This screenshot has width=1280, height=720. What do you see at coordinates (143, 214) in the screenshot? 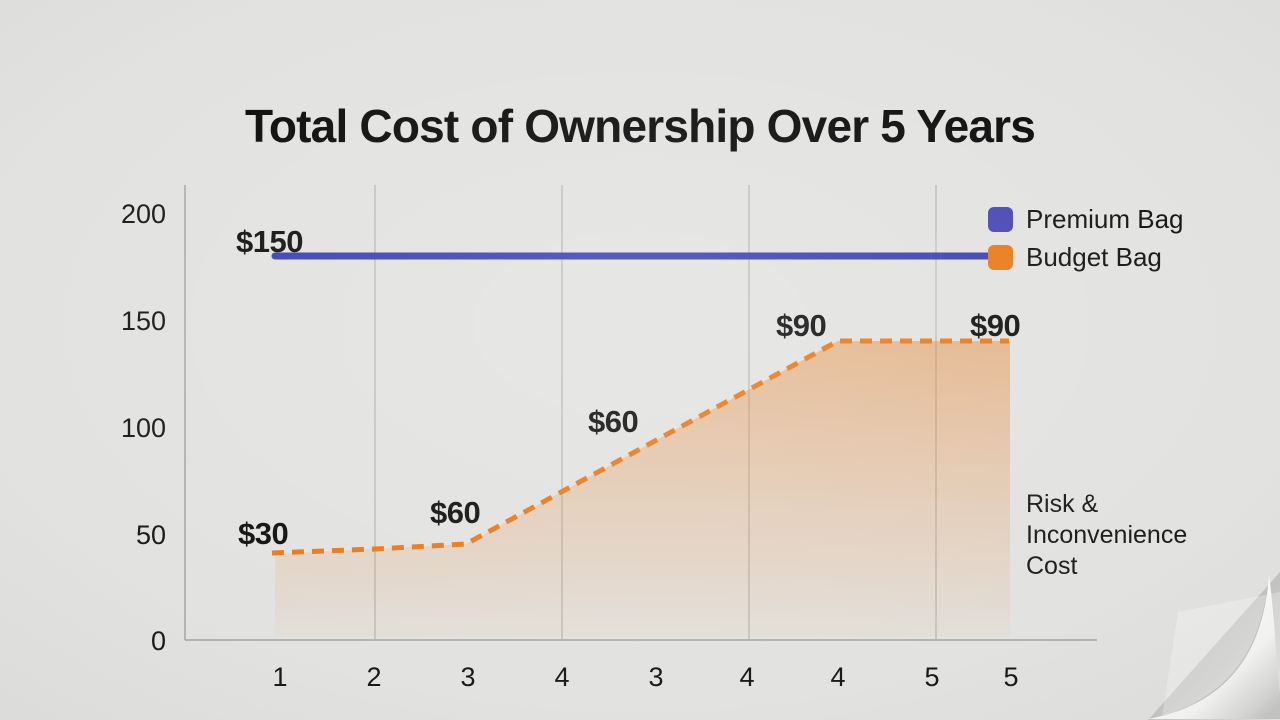
I see `y-tick-200: 200` at bounding box center [143, 214].